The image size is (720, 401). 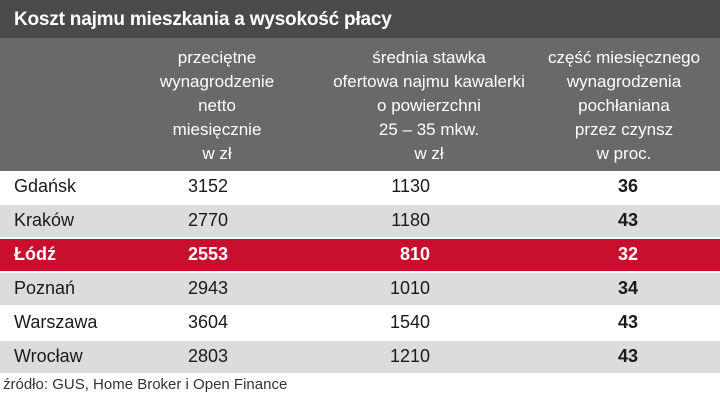 What do you see at coordinates (208, 356) in the screenshot?
I see `cell-wage: 2803` at bounding box center [208, 356].